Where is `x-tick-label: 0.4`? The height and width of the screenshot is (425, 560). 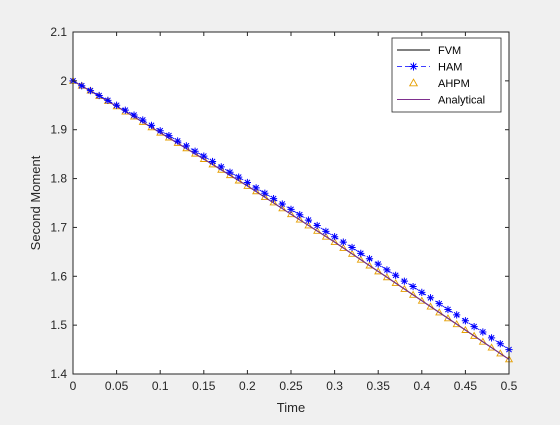
x-tick-label: 0.4 is located at coordinates (421, 386).